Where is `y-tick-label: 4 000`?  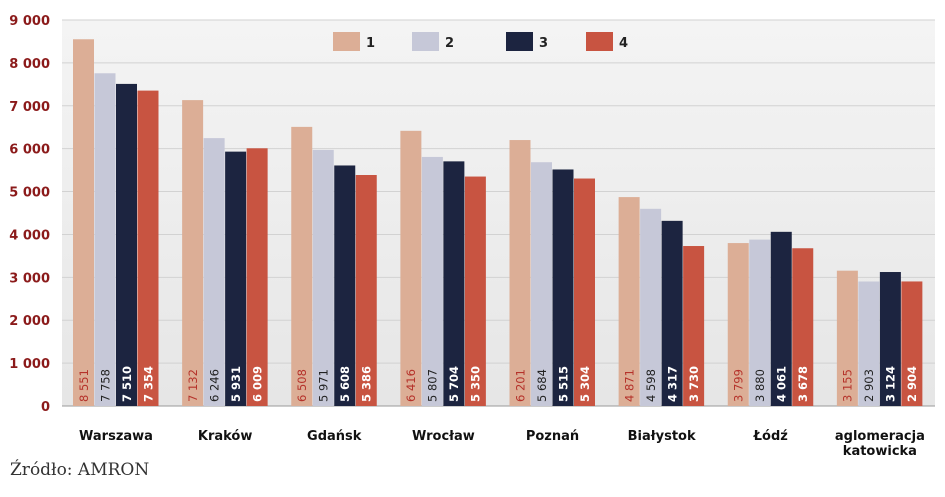
y-tick-label: 4 000 is located at coordinates (29, 235).